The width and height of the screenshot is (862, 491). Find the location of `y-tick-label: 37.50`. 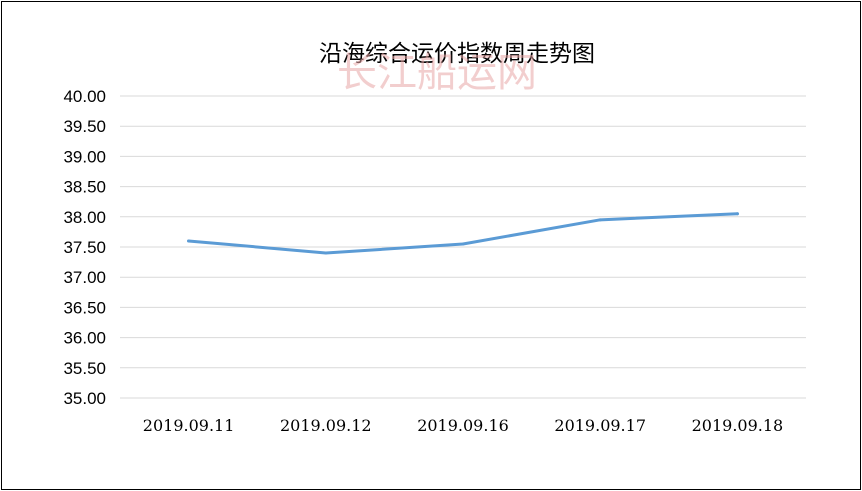

y-tick-label: 37.50 is located at coordinates (84, 247).